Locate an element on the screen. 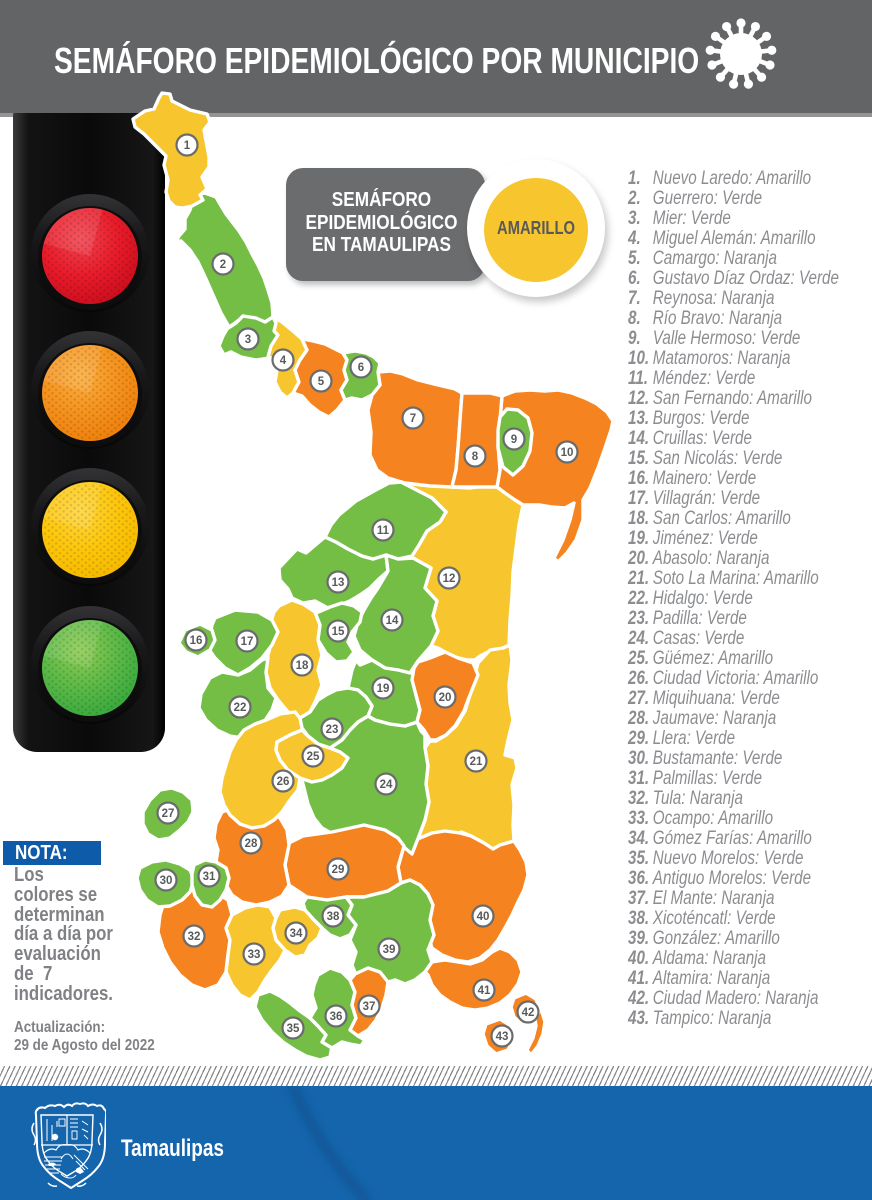 The image size is (872, 1200). svg-text: 20 is located at coordinates (445, 698).